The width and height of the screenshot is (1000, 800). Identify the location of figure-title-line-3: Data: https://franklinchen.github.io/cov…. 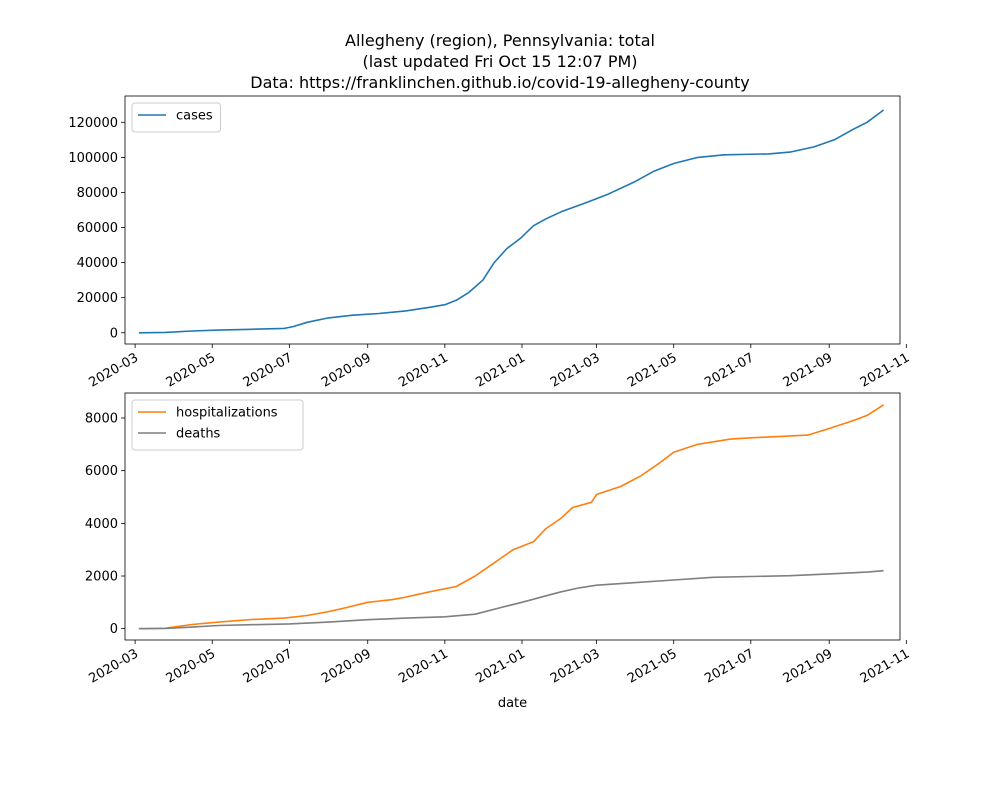
(500, 82).